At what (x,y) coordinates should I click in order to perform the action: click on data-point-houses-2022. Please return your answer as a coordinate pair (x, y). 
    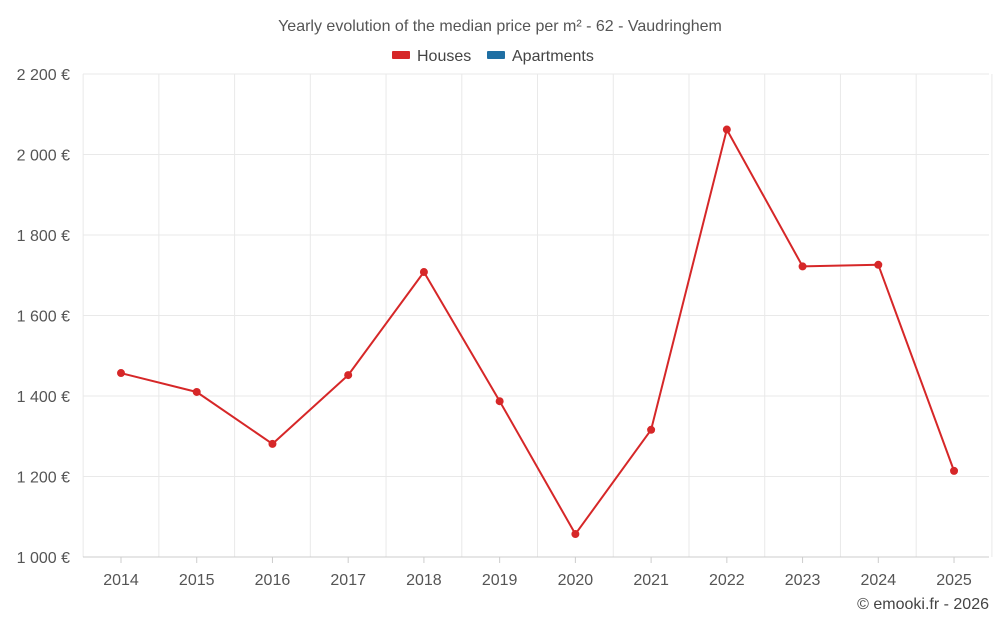
    Looking at the image, I should click on (726, 129).